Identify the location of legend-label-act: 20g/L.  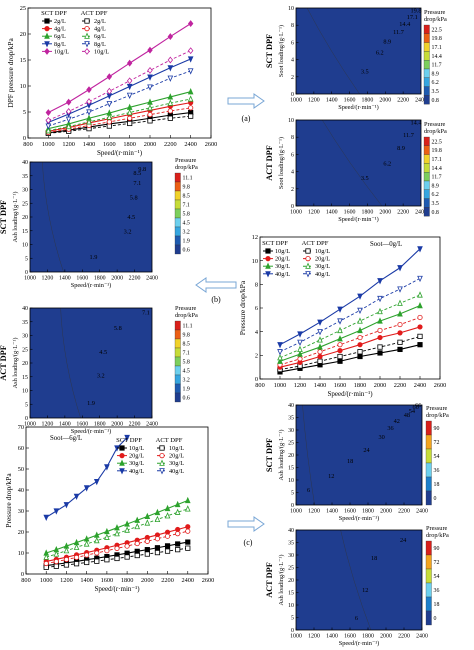
(322, 259).